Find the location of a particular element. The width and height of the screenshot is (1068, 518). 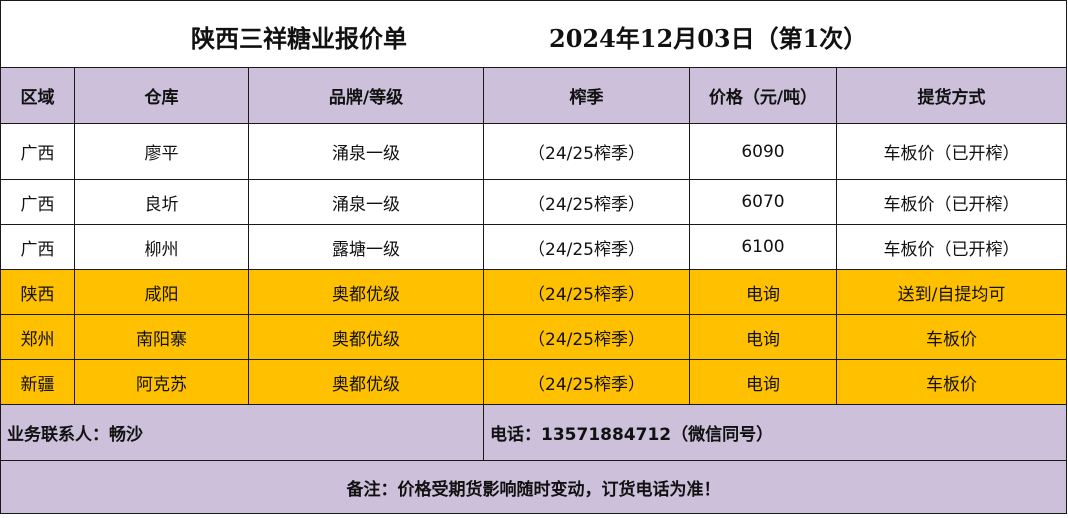

table-row: 陕西 咸阳 奥都优级 （24/25榨季） 电询 送到/自提均可 is located at coordinates (534, 292).